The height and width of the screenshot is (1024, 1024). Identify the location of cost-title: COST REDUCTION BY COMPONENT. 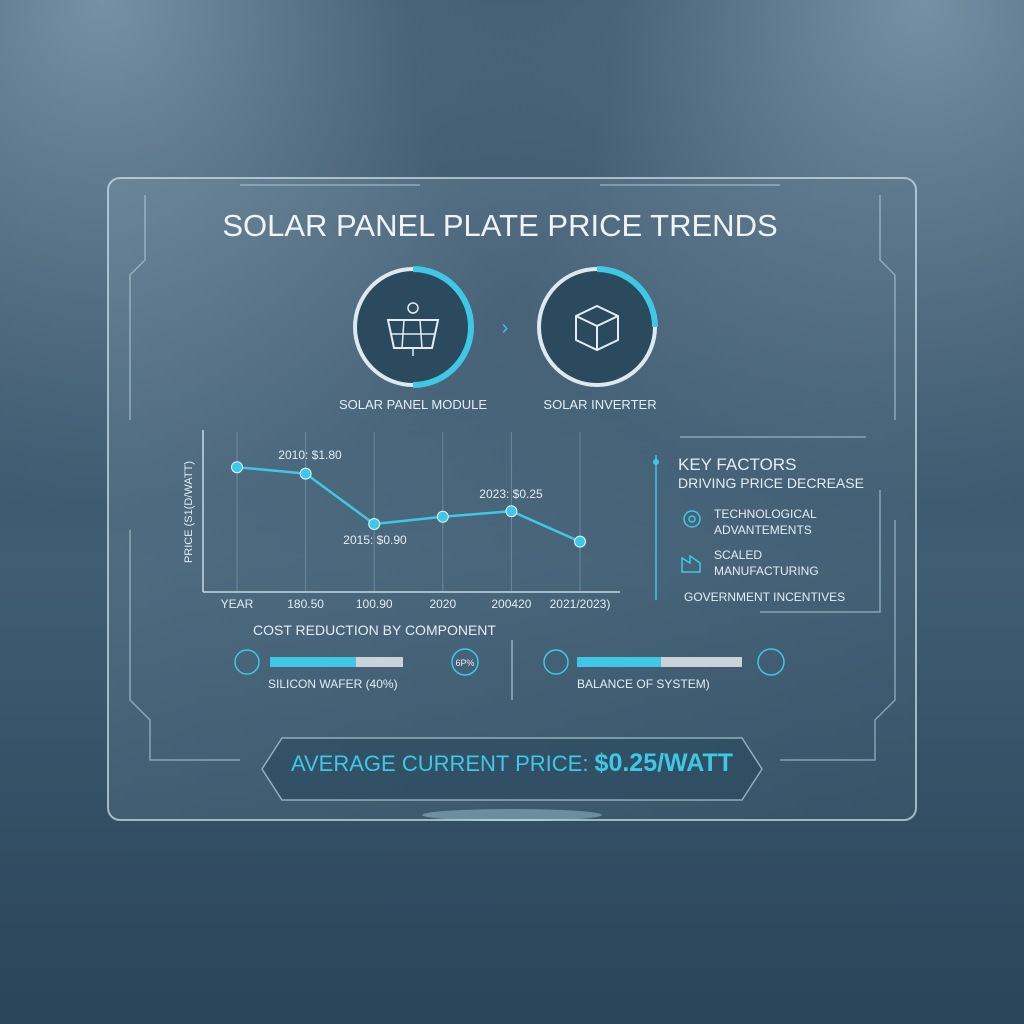
(374, 630).